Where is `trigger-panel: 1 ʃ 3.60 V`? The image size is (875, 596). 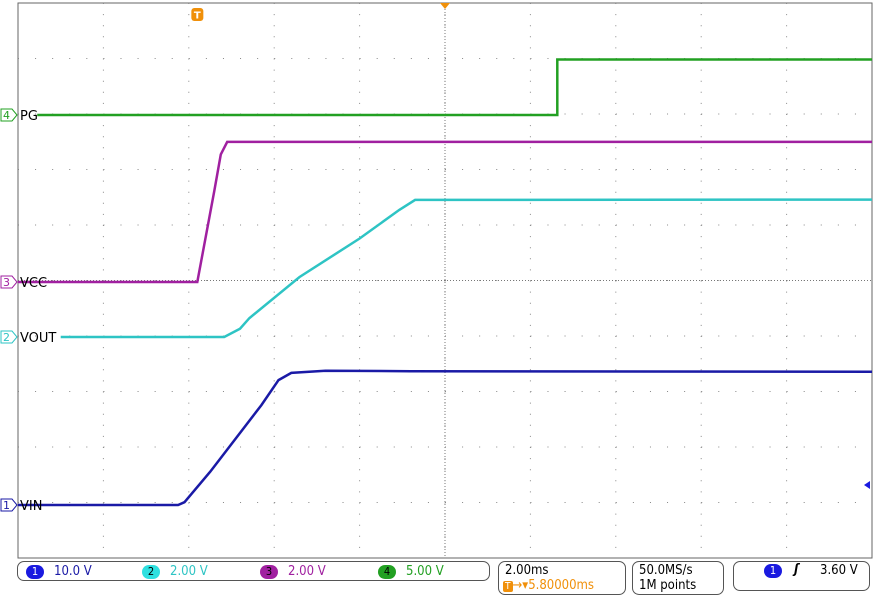
trigger-panel: 1 ʃ 3.60 V is located at coordinates (801, 576).